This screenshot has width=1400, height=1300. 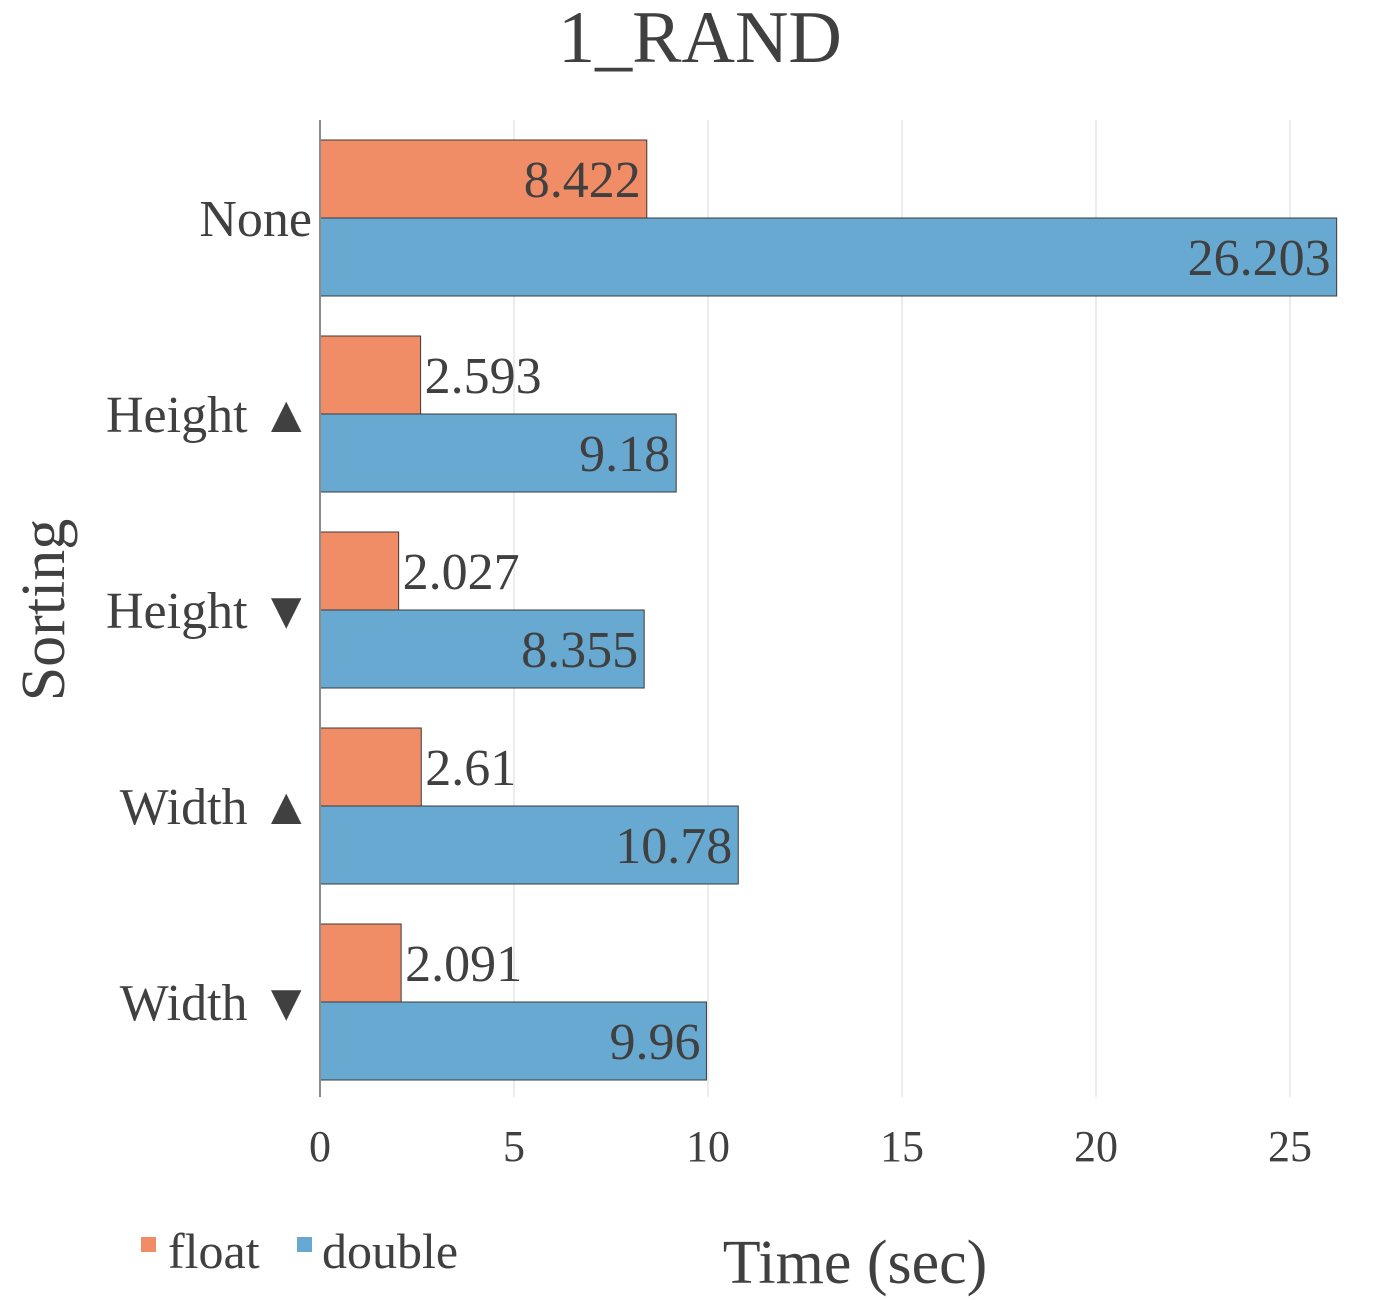 What do you see at coordinates (216, 807) in the screenshot?
I see `category-label: Width ▲` at bounding box center [216, 807].